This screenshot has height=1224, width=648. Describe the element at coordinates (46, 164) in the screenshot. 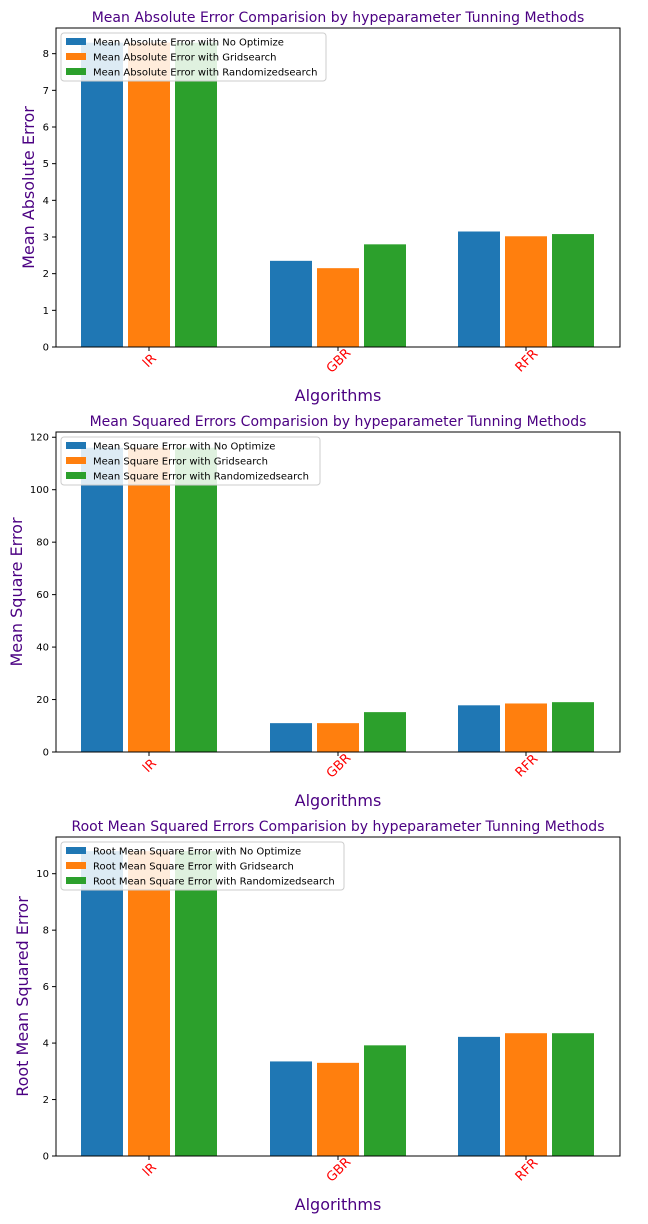

I see `y-tick-label: 5` at that location.